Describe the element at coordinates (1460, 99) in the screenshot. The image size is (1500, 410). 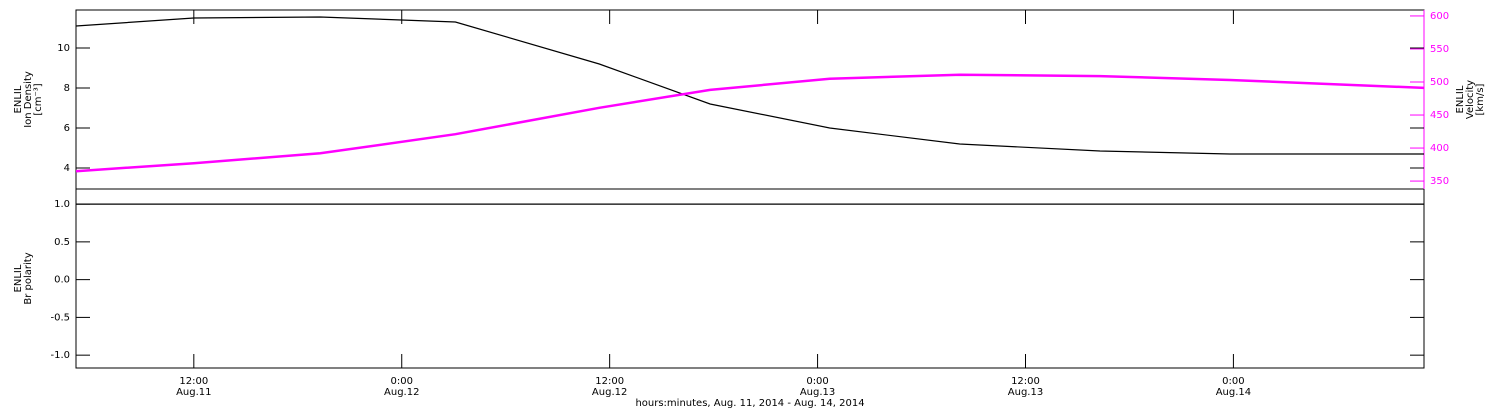
I see `y2-axis-label: ENLIL` at that location.